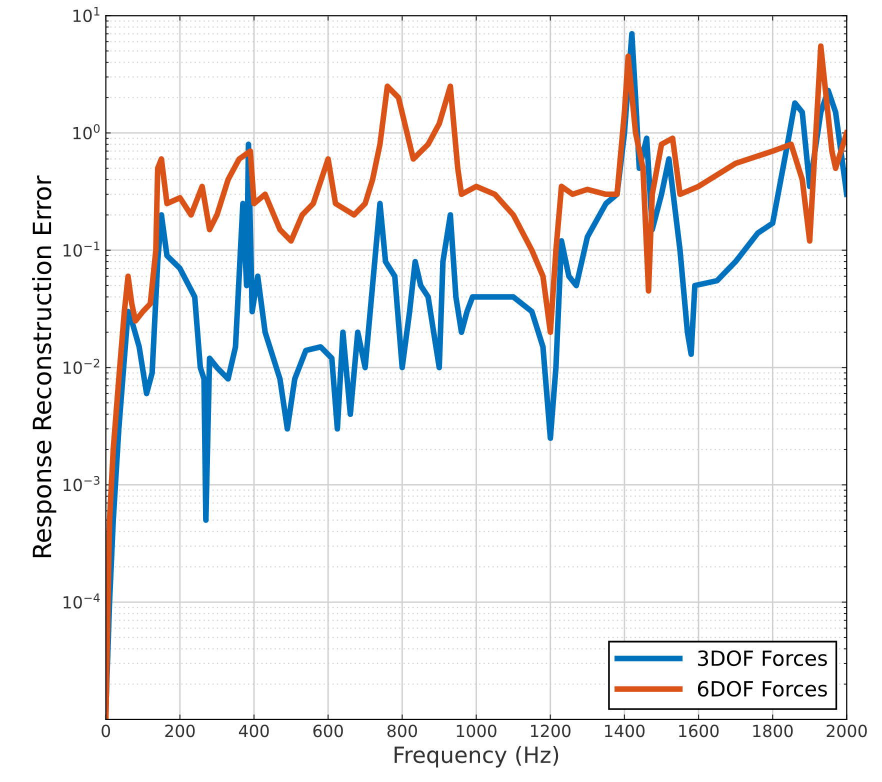  Describe the element at coordinates (106, 731) in the screenshot. I see `x-tick-label: 0` at that location.